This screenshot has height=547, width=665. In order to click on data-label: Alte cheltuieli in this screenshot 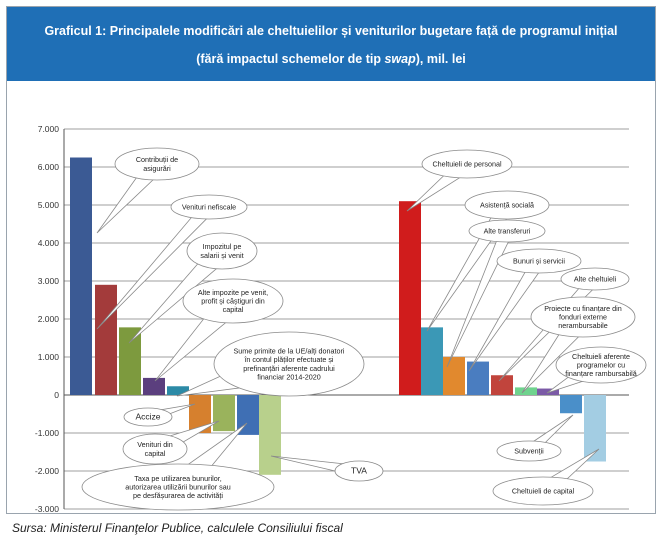, I will do `click(595, 279)`.